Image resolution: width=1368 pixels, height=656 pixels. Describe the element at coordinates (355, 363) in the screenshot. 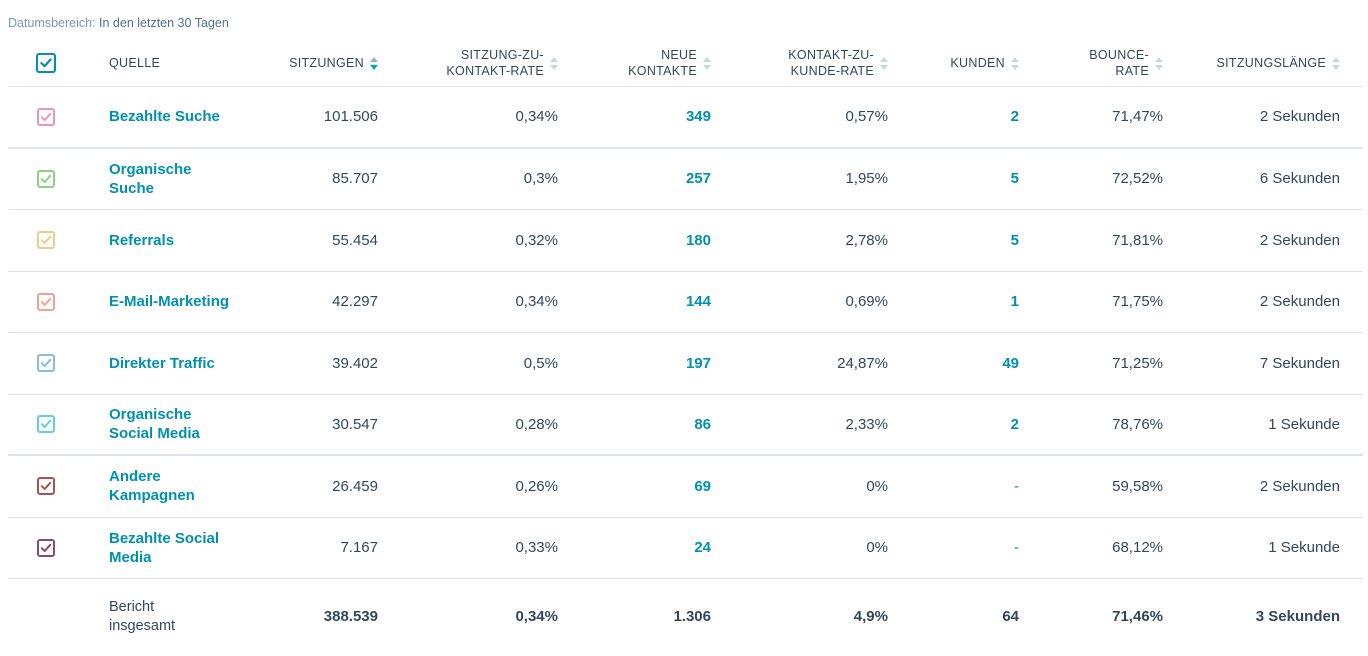

I see `sessions-value: 39.402` at that location.